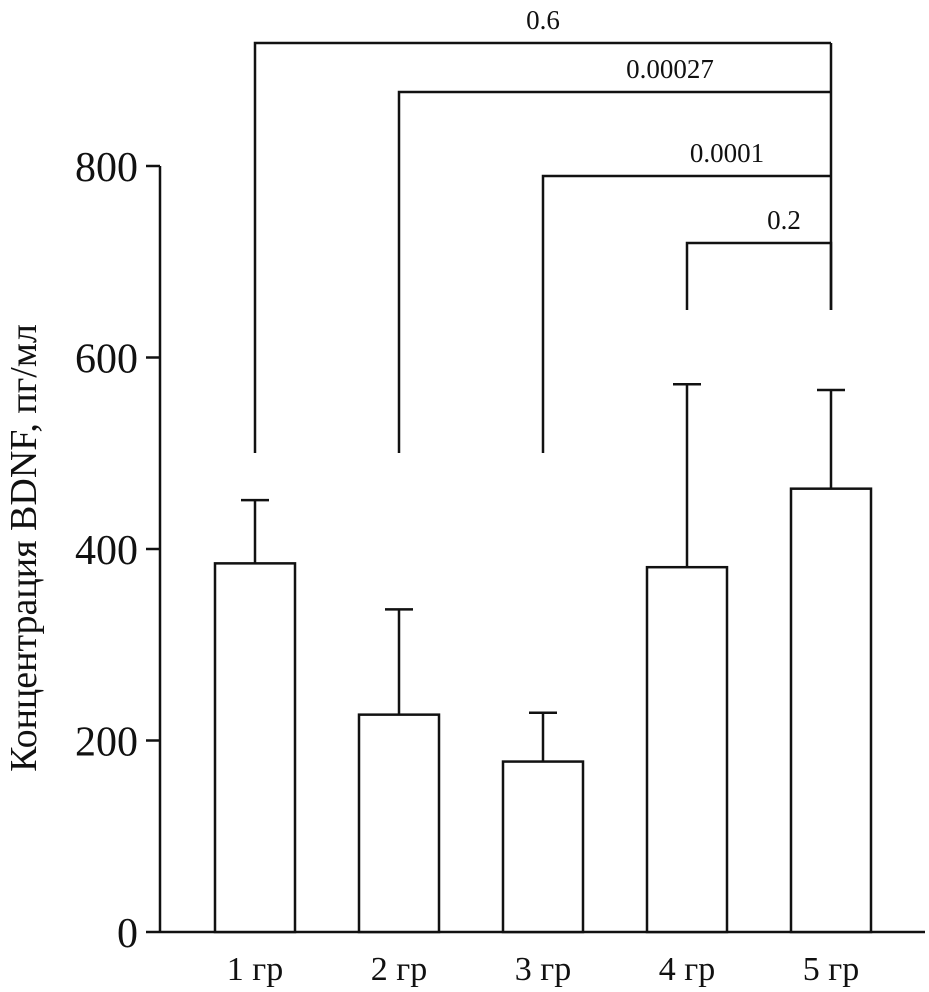 The image size is (929, 992). Describe the element at coordinates (106, 743) in the screenshot. I see `y-tick-label: 200` at that location.